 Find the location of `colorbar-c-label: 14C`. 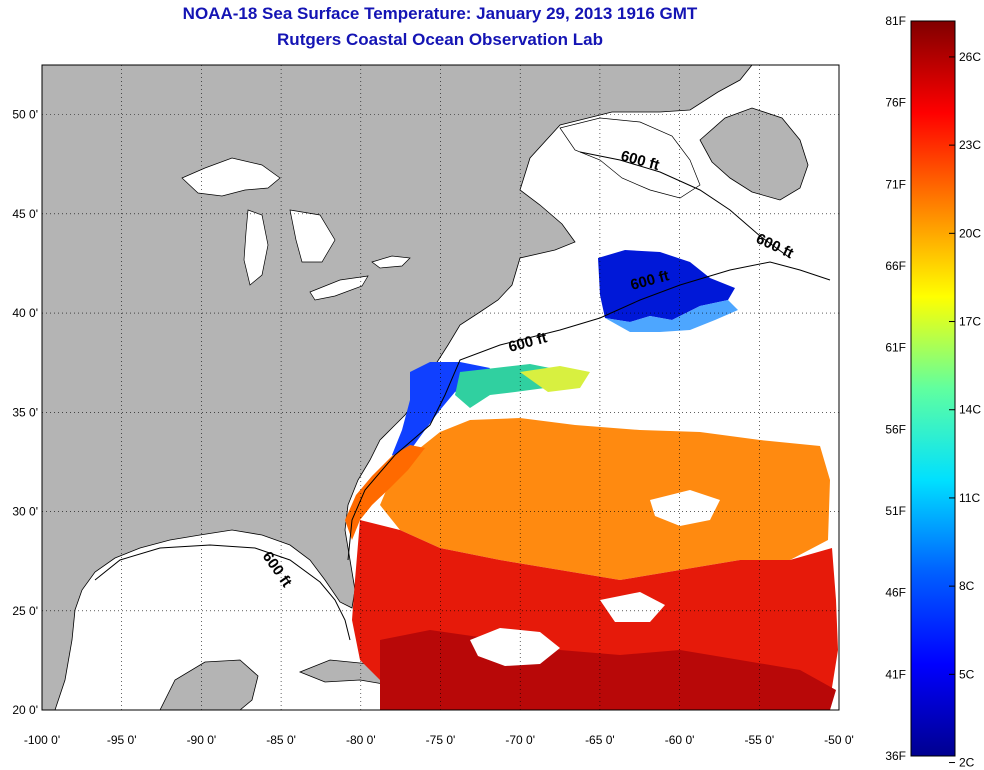

colorbar-c-label: 14C is located at coordinates (970, 410).